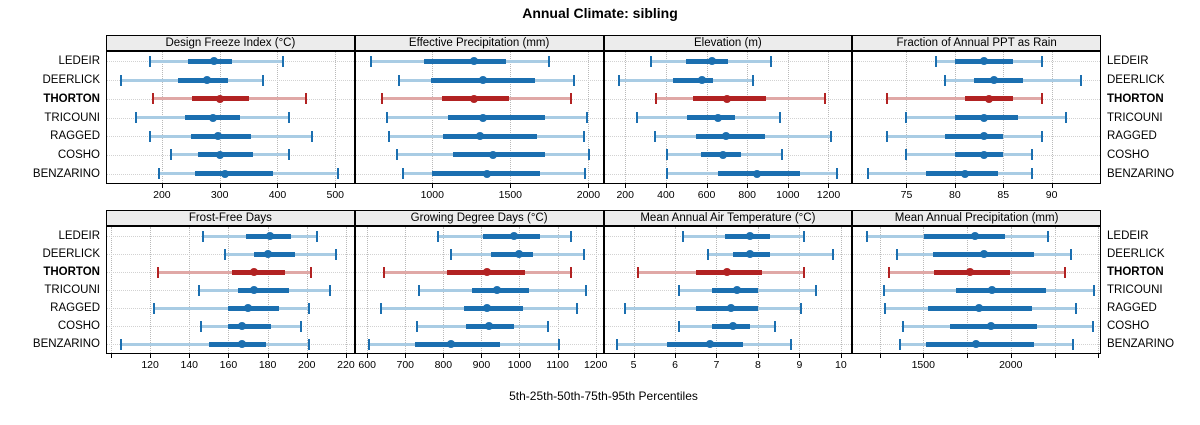 This screenshot has height=425, width=1200. I want to click on site-label-left: COSHO, so click(78, 154).